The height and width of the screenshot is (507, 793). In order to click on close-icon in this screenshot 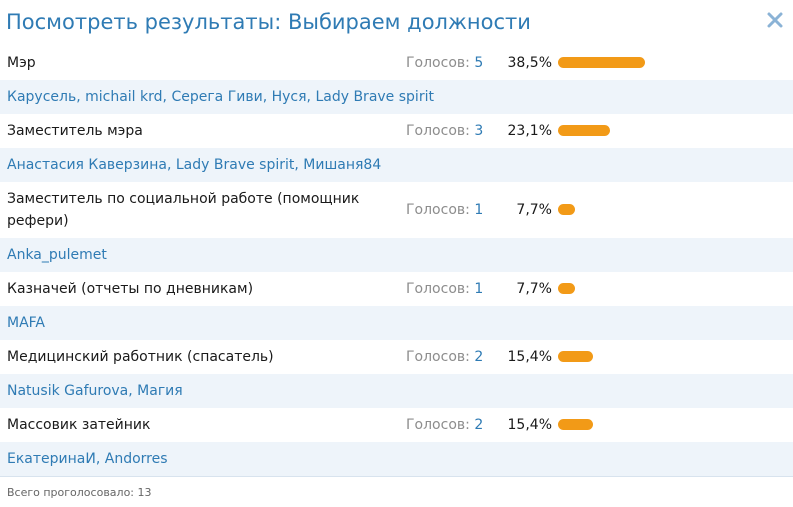, I will do `click(775, 20)`.